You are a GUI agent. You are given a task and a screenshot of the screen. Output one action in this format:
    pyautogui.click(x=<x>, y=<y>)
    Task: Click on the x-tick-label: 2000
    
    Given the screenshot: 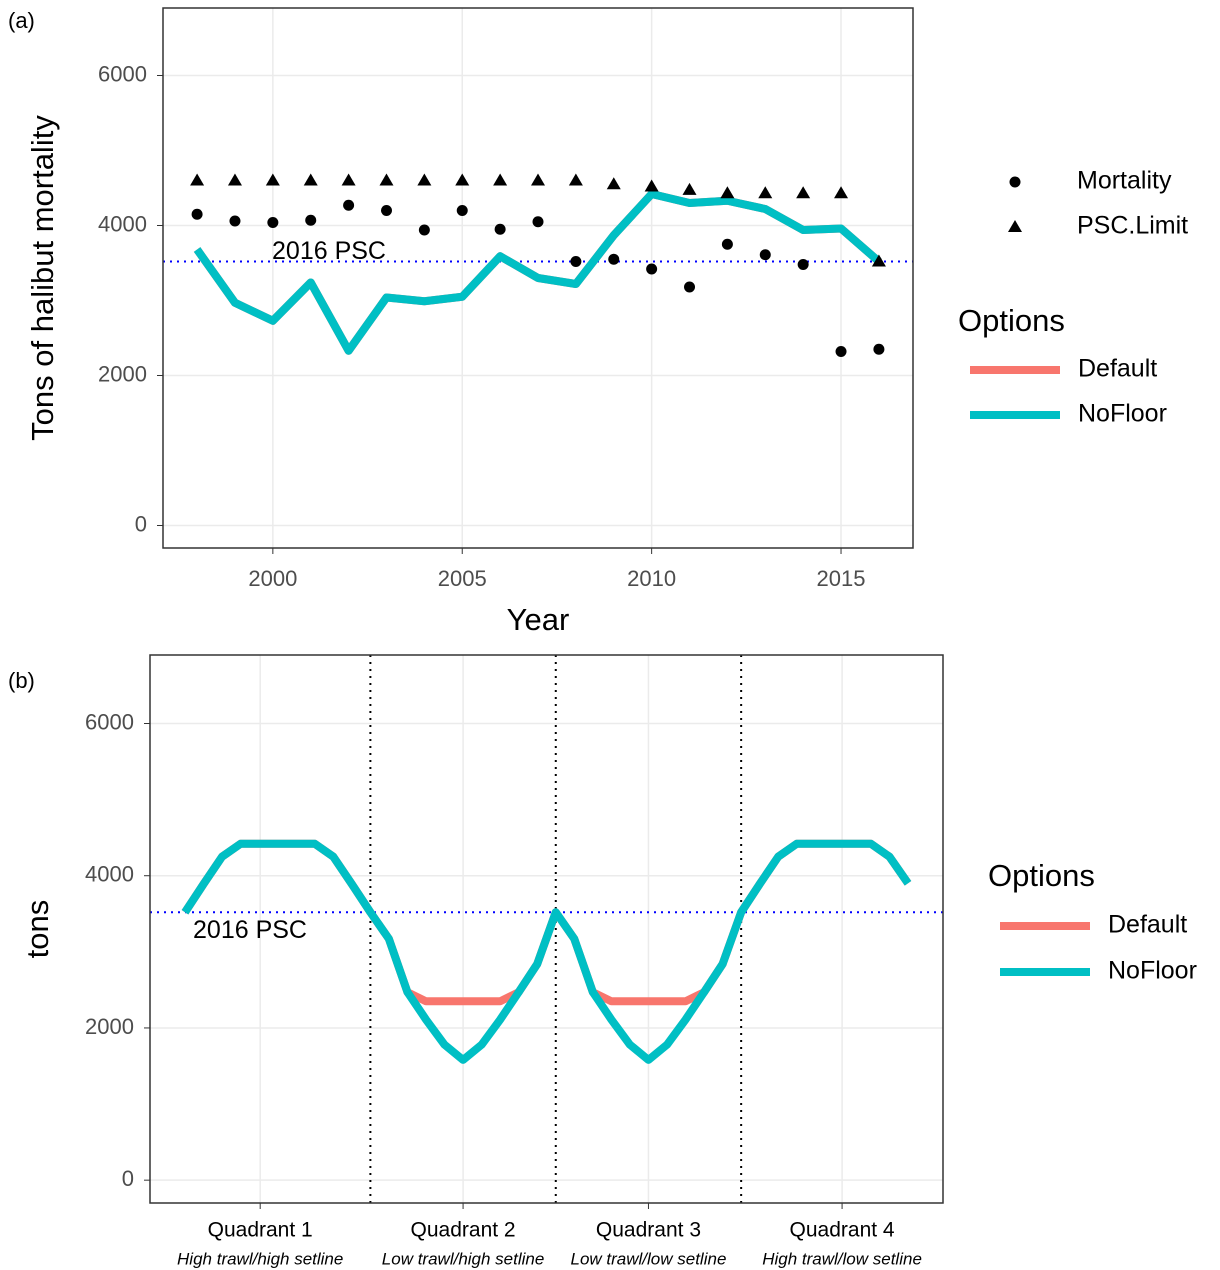 What is the action you would take?
    pyautogui.click(x=272, y=578)
    